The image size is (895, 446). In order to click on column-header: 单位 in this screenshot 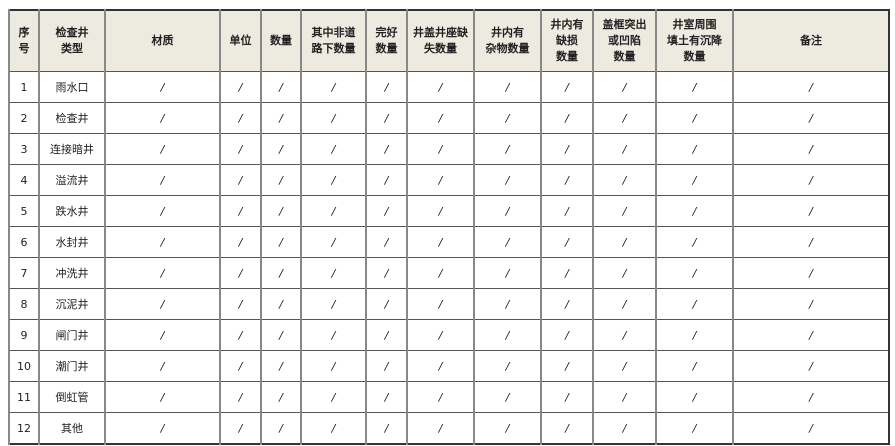, I will do `click(240, 40)`.